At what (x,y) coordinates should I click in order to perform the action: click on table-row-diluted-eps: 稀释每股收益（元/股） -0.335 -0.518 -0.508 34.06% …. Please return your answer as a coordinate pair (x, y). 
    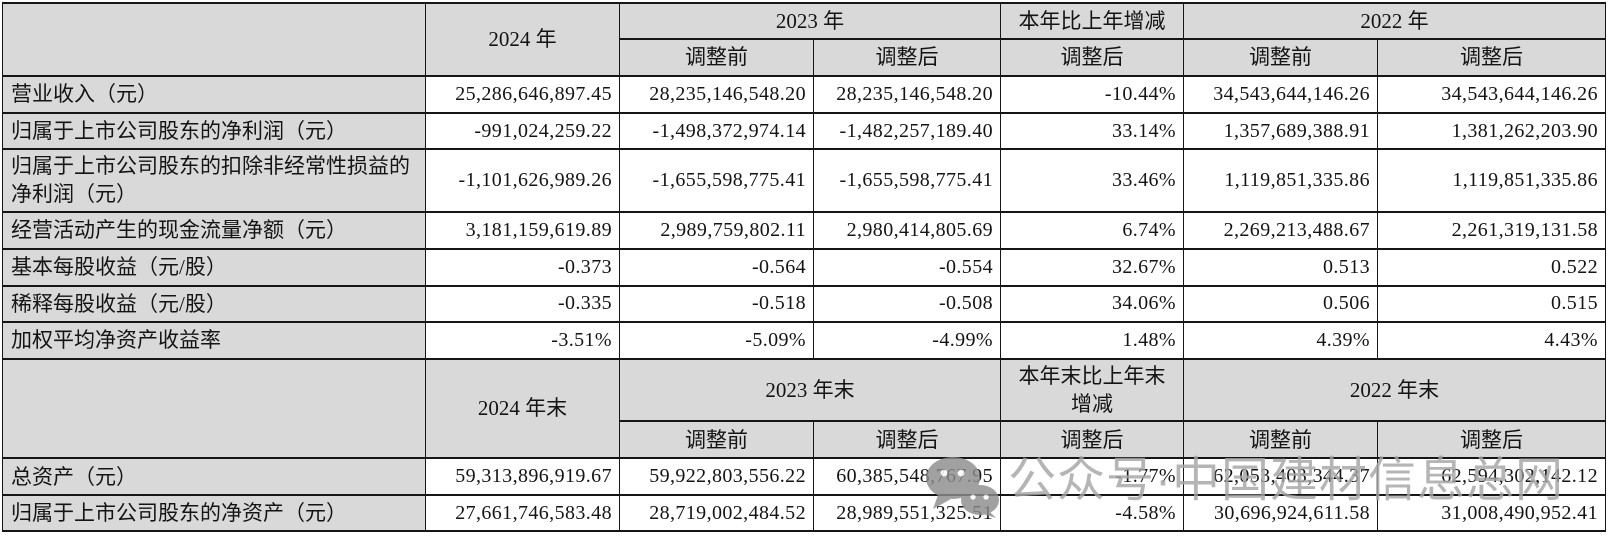
    Looking at the image, I should click on (804, 303).